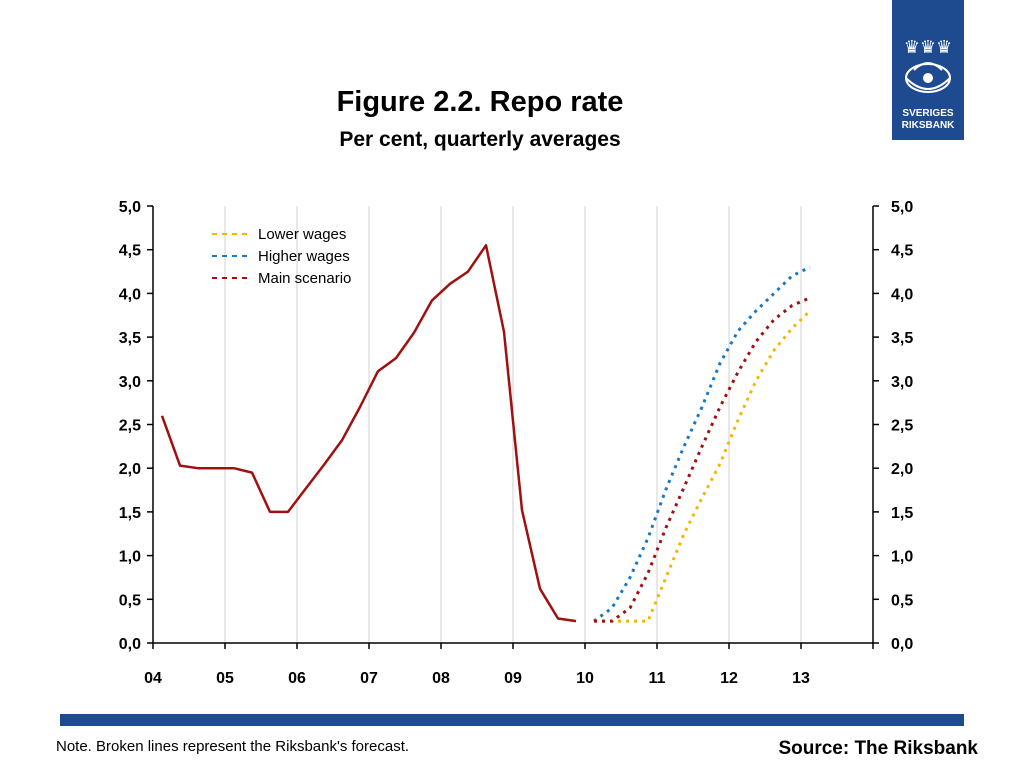 This screenshot has width=1024, height=768. Describe the element at coordinates (369, 678) in the screenshot. I see `x-tick-label: 07` at that location.